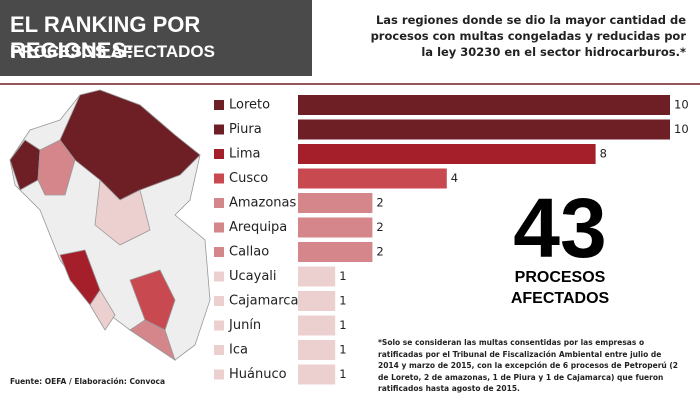  What do you see at coordinates (152, 300) in the screenshot?
I see `map-cusco` at bounding box center [152, 300].